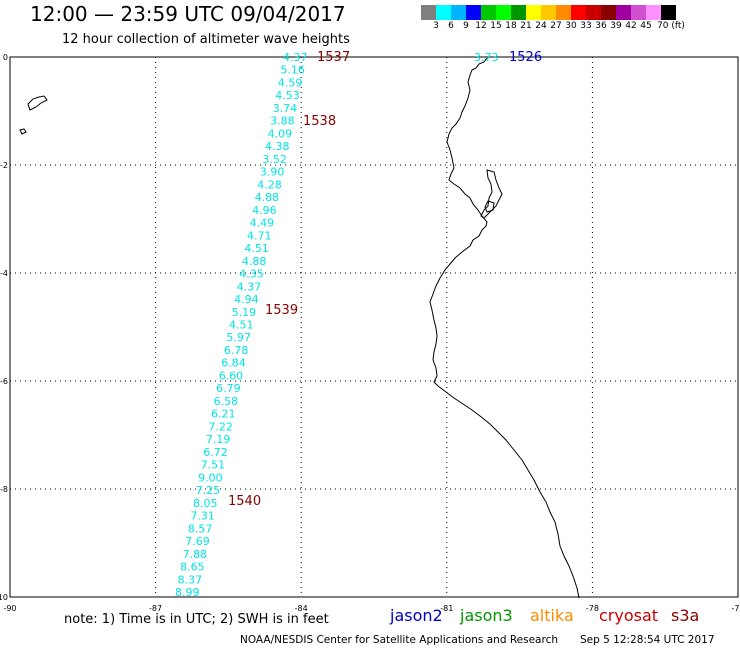 The image size is (740, 650). What do you see at coordinates (287, 95) in the screenshot?
I see `wave-height-value: 4.53` at bounding box center [287, 95].